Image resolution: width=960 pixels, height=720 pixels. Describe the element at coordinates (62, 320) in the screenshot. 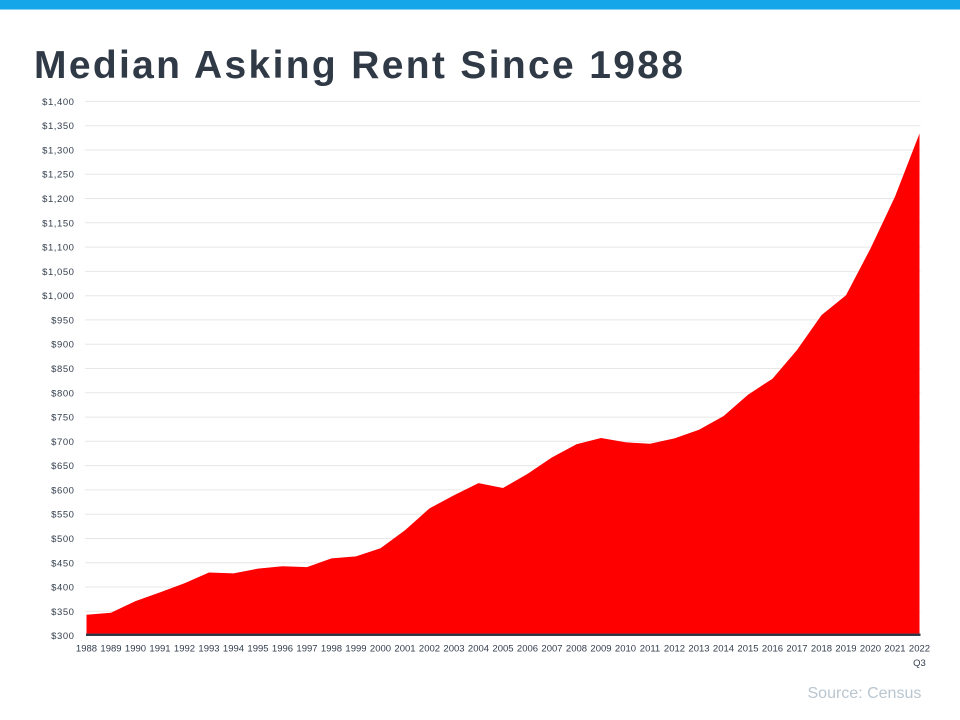

I see `svg-text: $950` at that location.